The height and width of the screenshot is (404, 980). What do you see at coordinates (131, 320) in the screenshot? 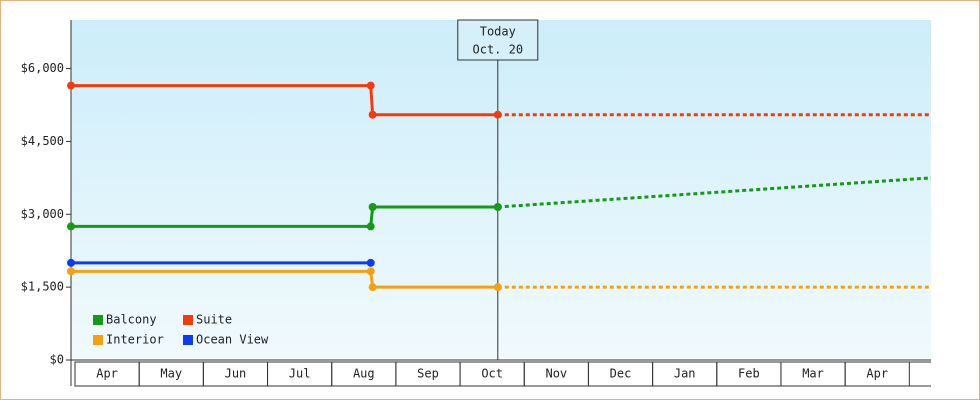
I see `legend-label: Balcony` at bounding box center [131, 320].